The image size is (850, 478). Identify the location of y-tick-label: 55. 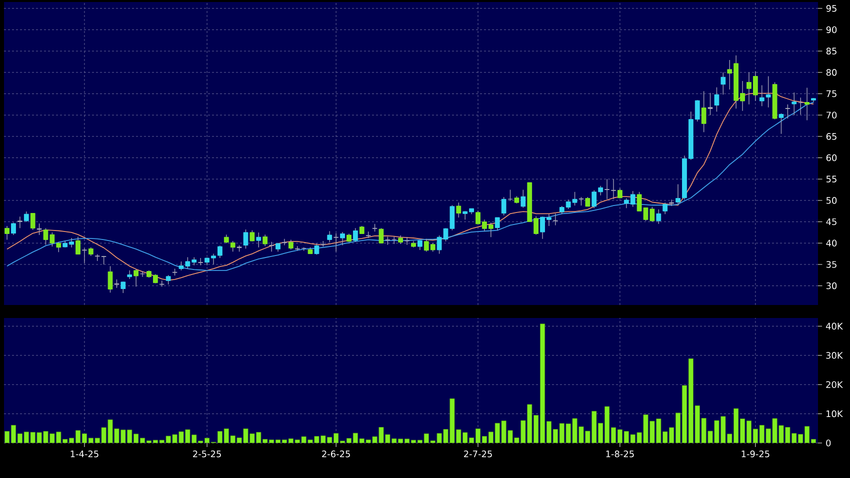
(831, 179).